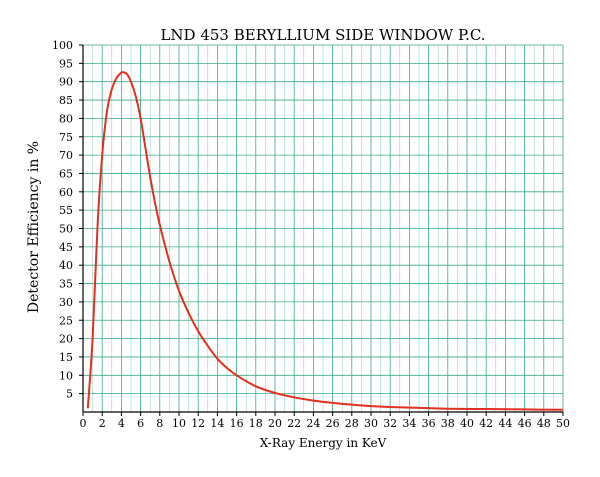 Image resolution: width=600 pixels, height=477 pixels. Describe the element at coordinates (66, 210) in the screenshot. I see `y-tick-label: 55` at that location.